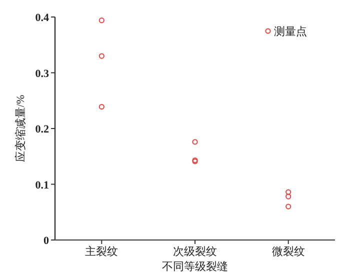 The image size is (353, 276). What do you see at coordinates (47, 241) in the screenshot?
I see `y-tick-label: 0` at bounding box center [47, 241].